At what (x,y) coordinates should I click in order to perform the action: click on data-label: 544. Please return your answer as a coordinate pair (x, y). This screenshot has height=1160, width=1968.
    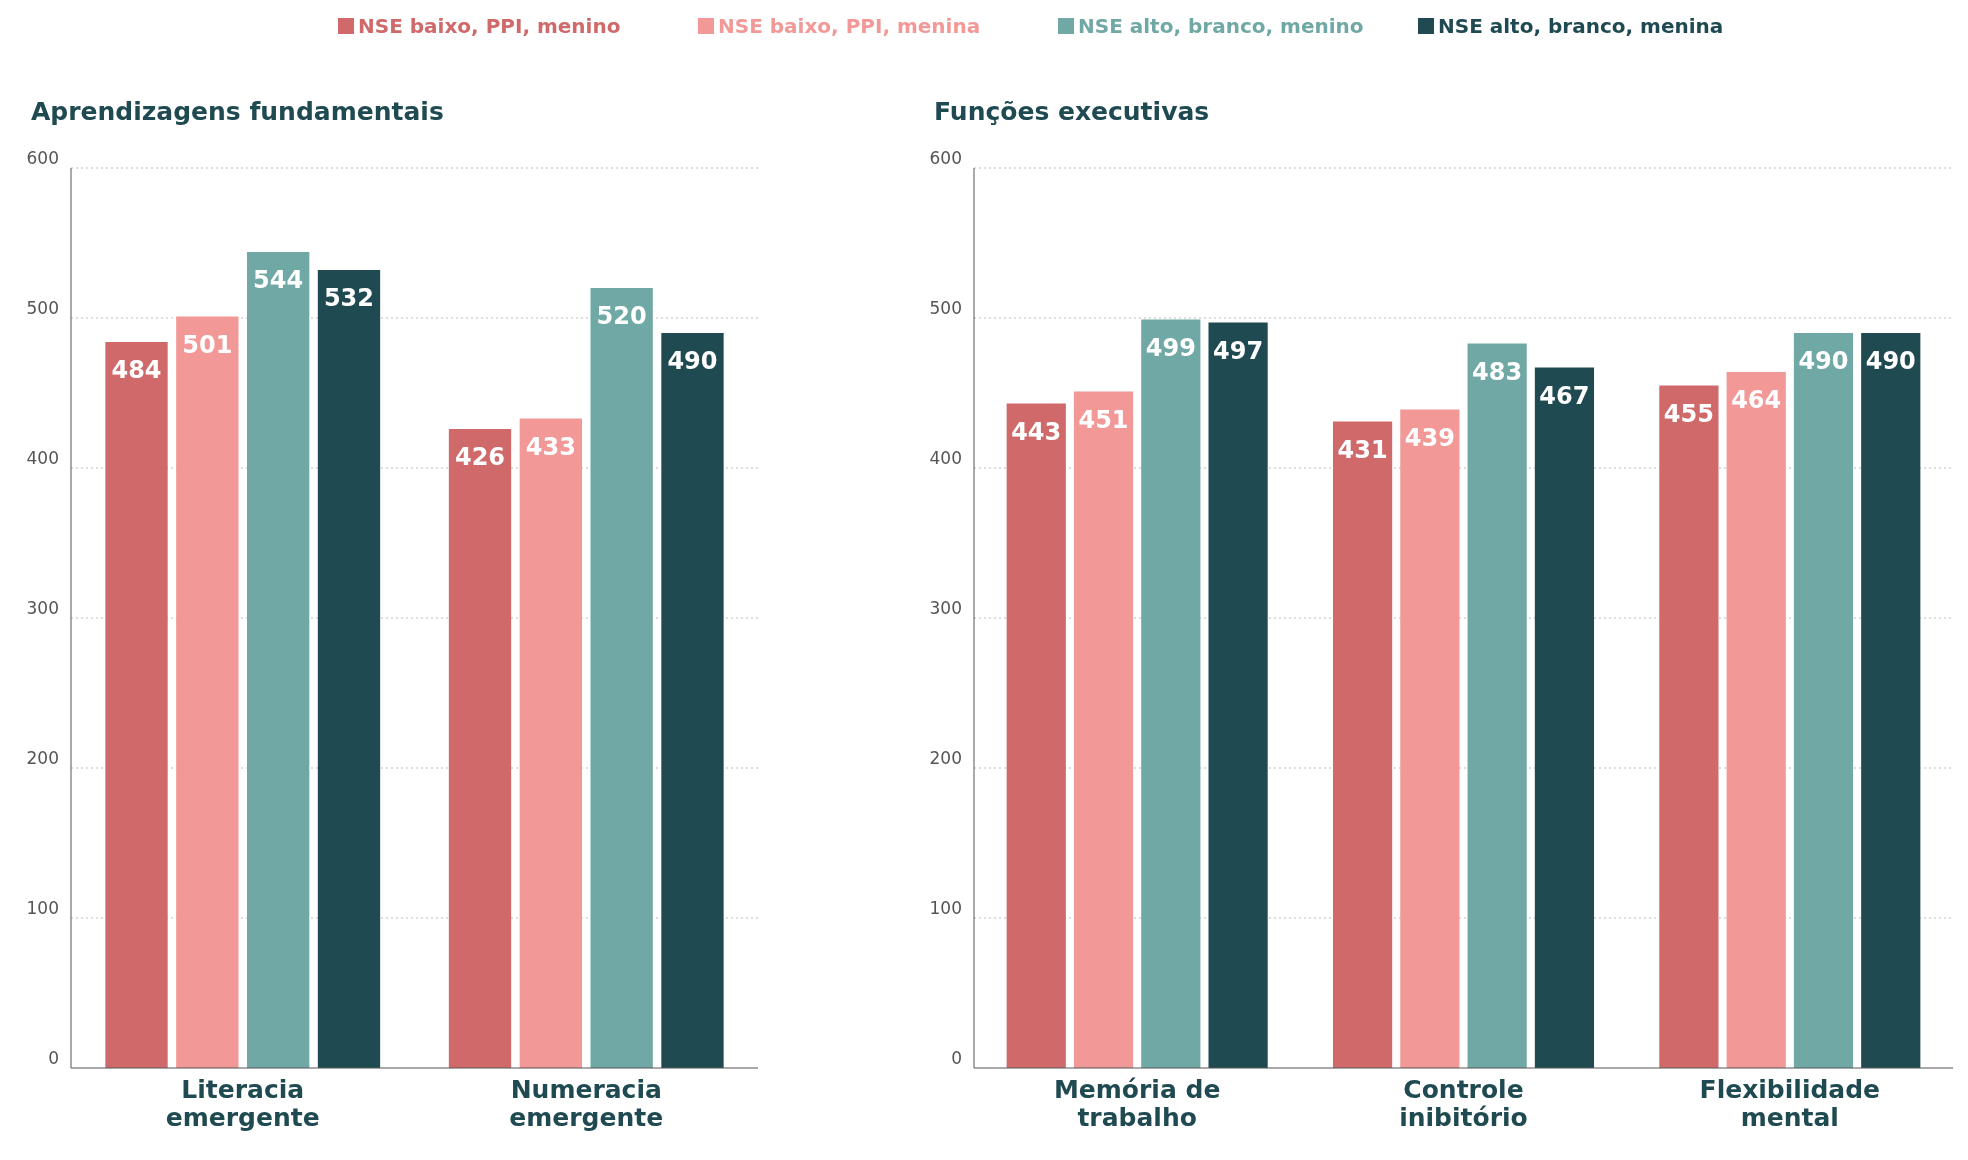
    Looking at the image, I should click on (278, 280).